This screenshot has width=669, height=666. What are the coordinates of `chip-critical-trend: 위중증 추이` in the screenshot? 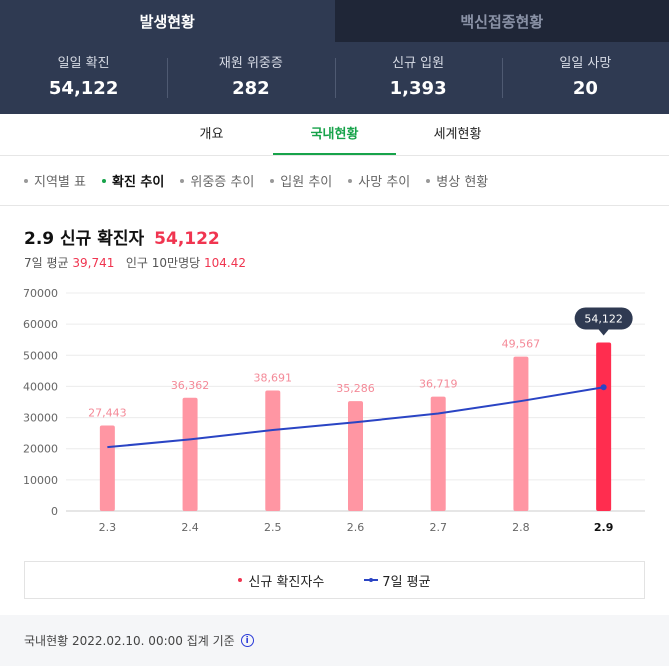 It's located at (217, 180).